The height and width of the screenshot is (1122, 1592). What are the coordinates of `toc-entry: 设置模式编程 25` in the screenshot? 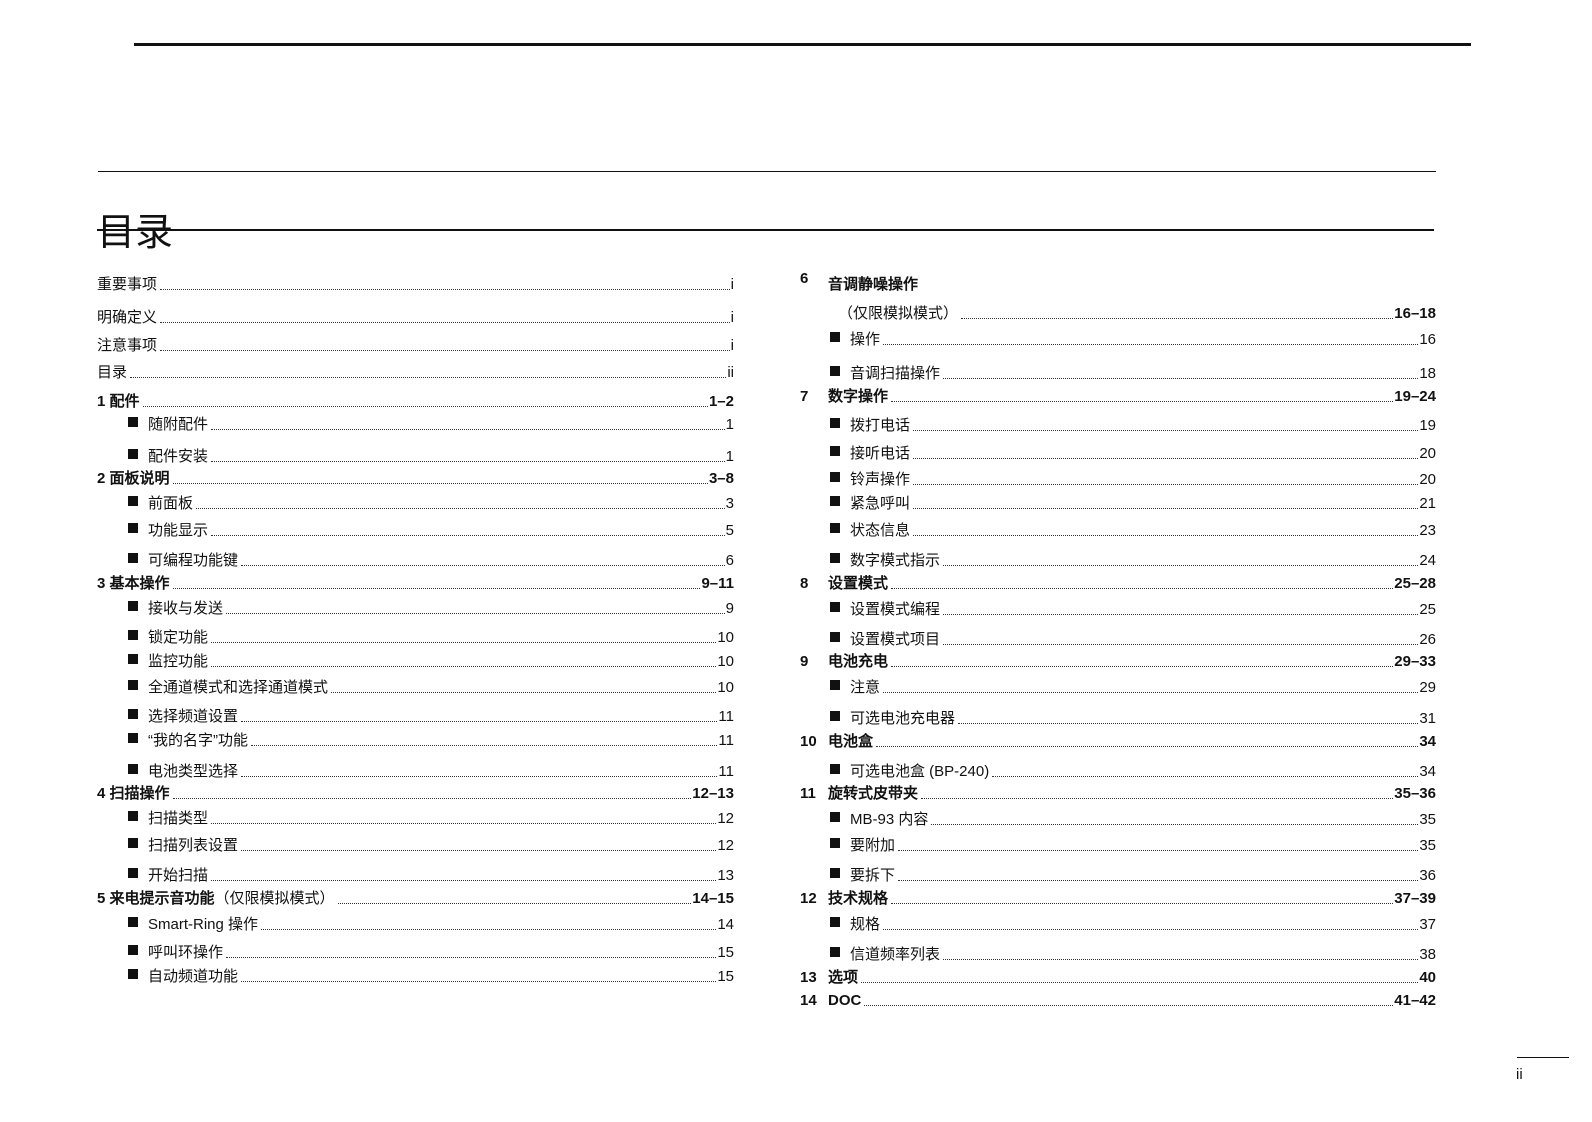 It's located at (1133, 610).